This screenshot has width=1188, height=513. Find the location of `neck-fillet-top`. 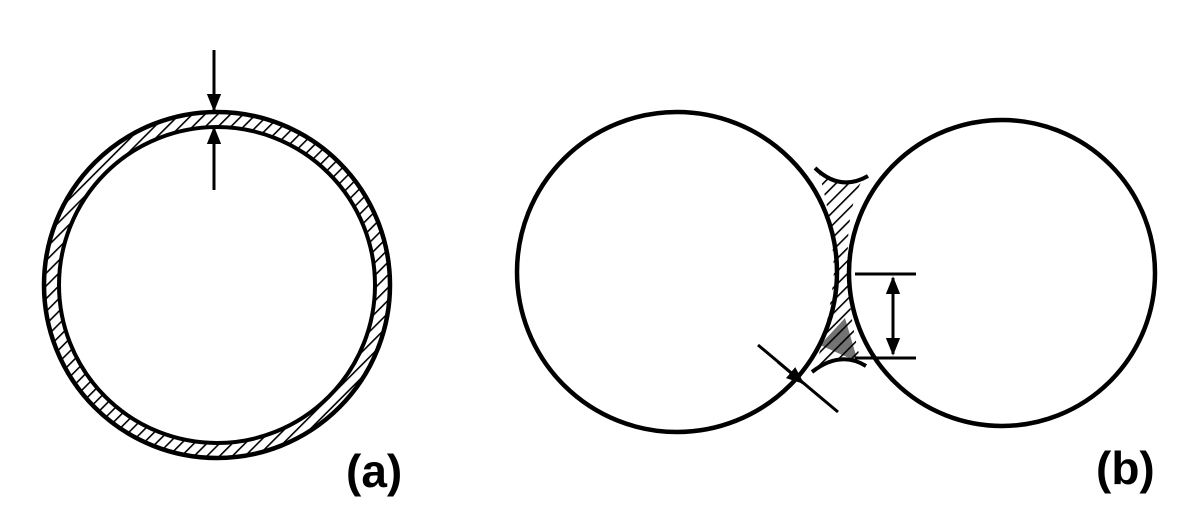

neck-fillet-top is located at coordinates (841, 175).